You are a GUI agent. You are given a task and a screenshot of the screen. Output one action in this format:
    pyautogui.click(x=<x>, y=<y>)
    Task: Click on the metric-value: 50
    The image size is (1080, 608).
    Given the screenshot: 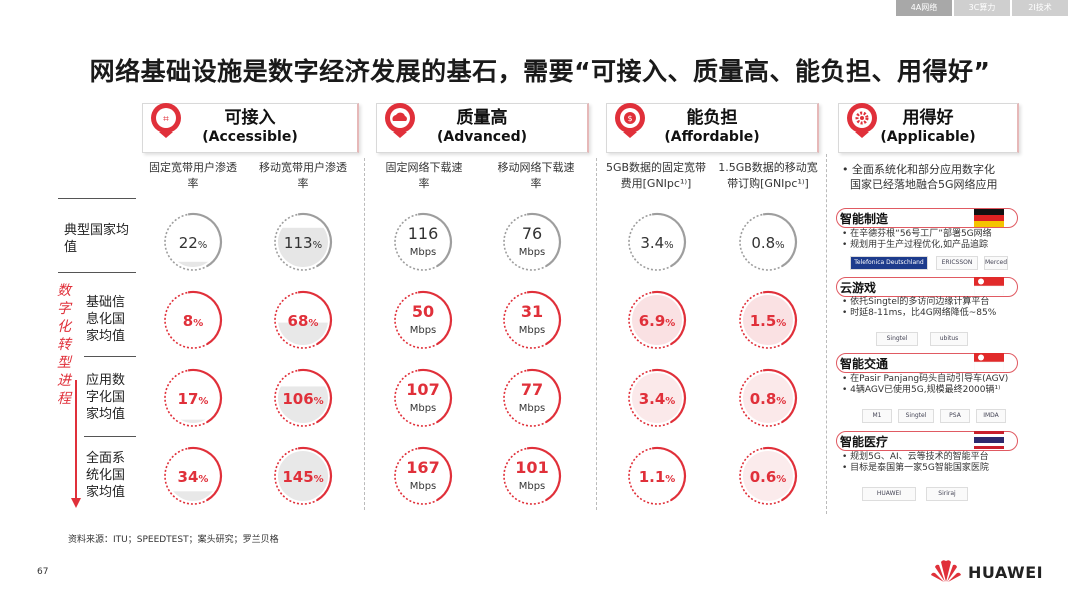 What is the action you would take?
    pyautogui.click(x=423, y=311)
    